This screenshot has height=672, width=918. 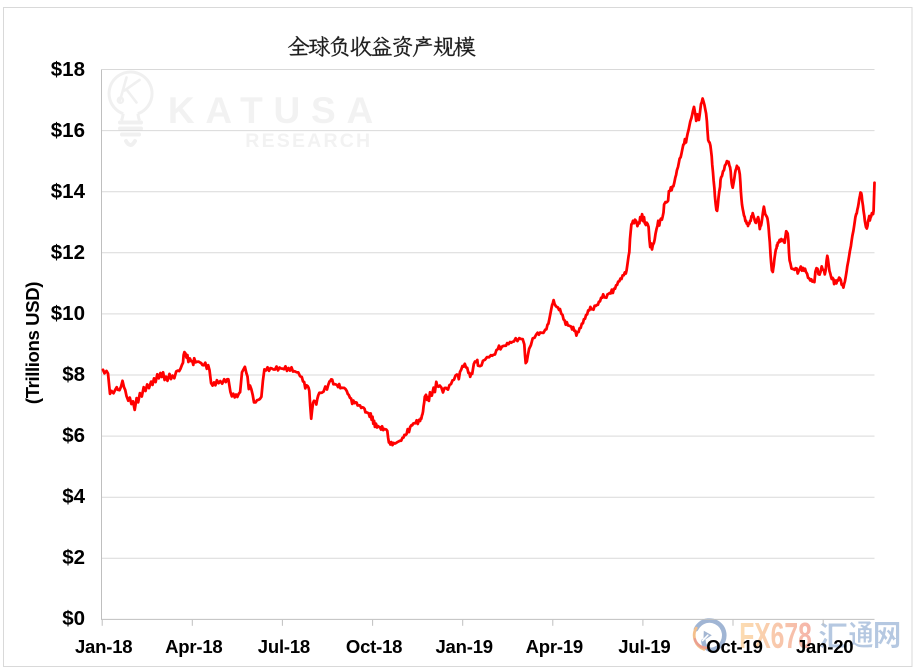 I want to click on svg-text: FX678, so click(x=775, y=635).